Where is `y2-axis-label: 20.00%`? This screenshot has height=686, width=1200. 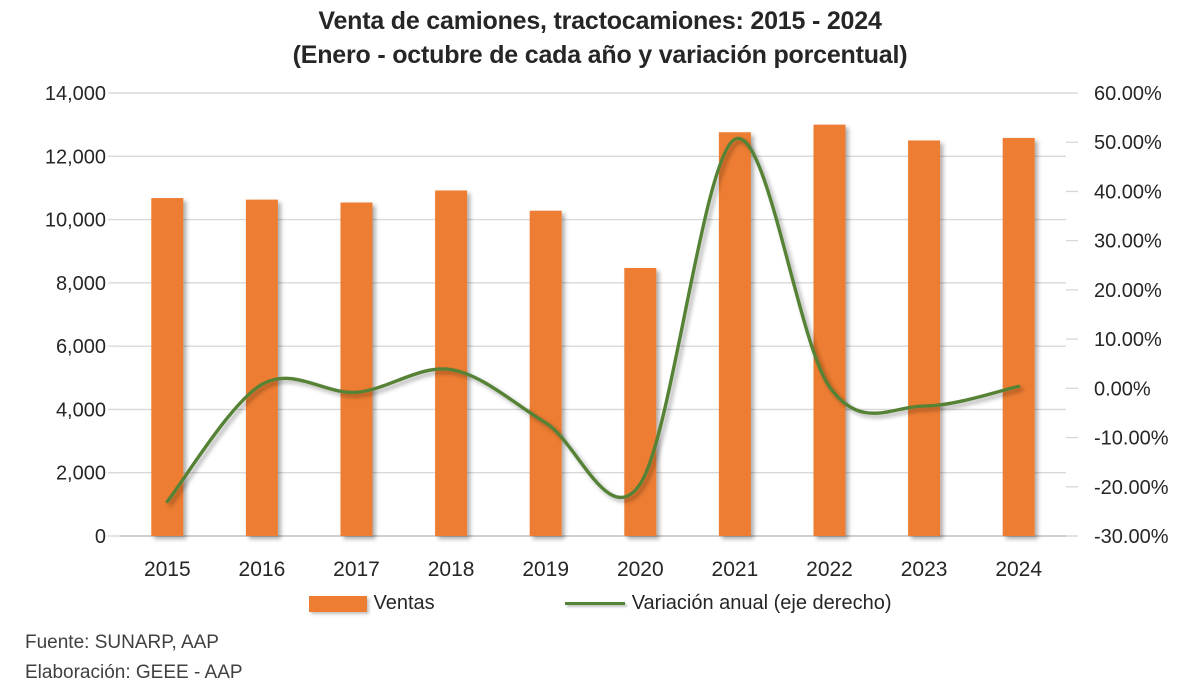 y2-axis-label: 20.00% is located at coordinates (1128, 291).